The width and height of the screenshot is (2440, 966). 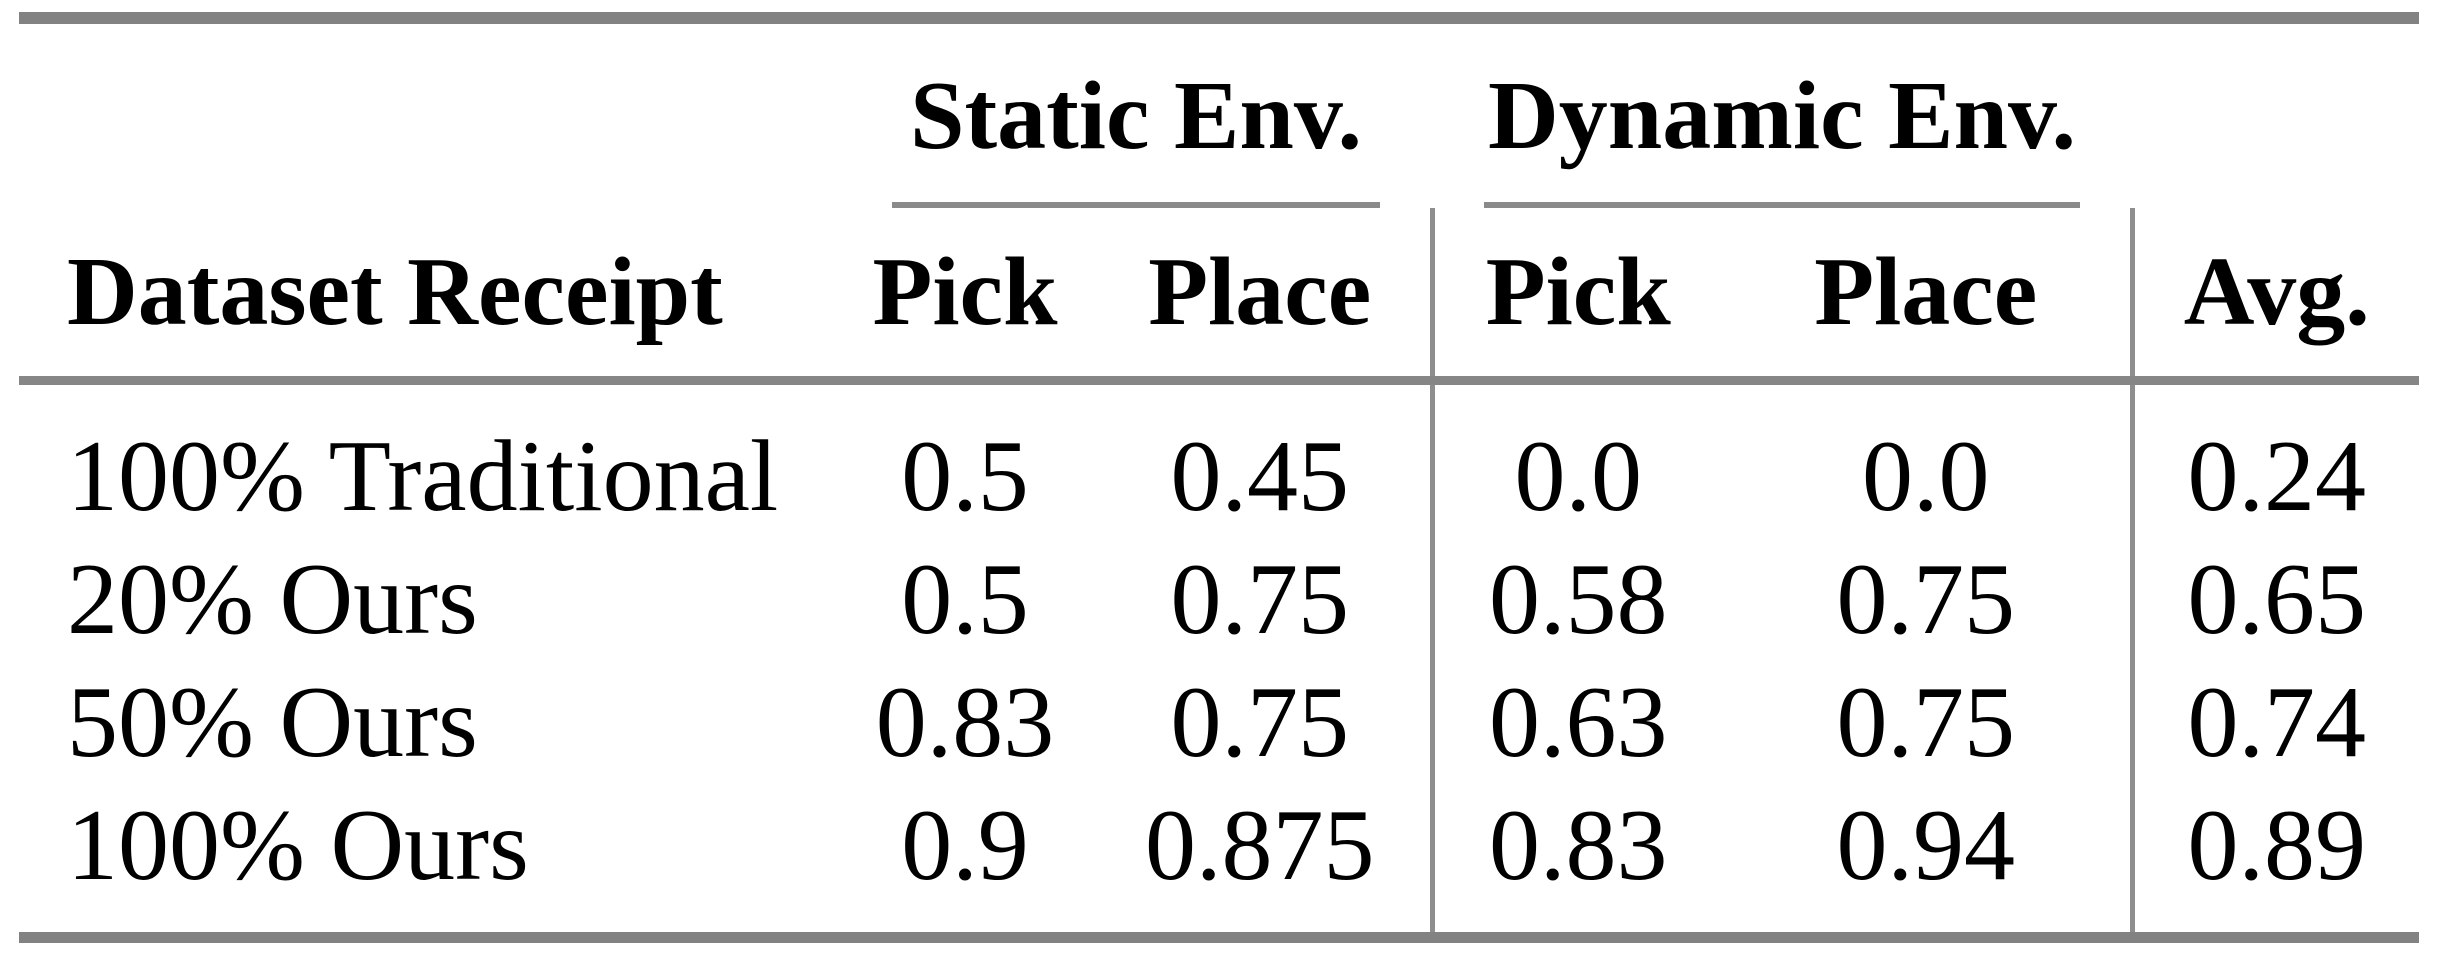 I want to click on column-header-static-pick: Pick, so click(x=965, y=296).